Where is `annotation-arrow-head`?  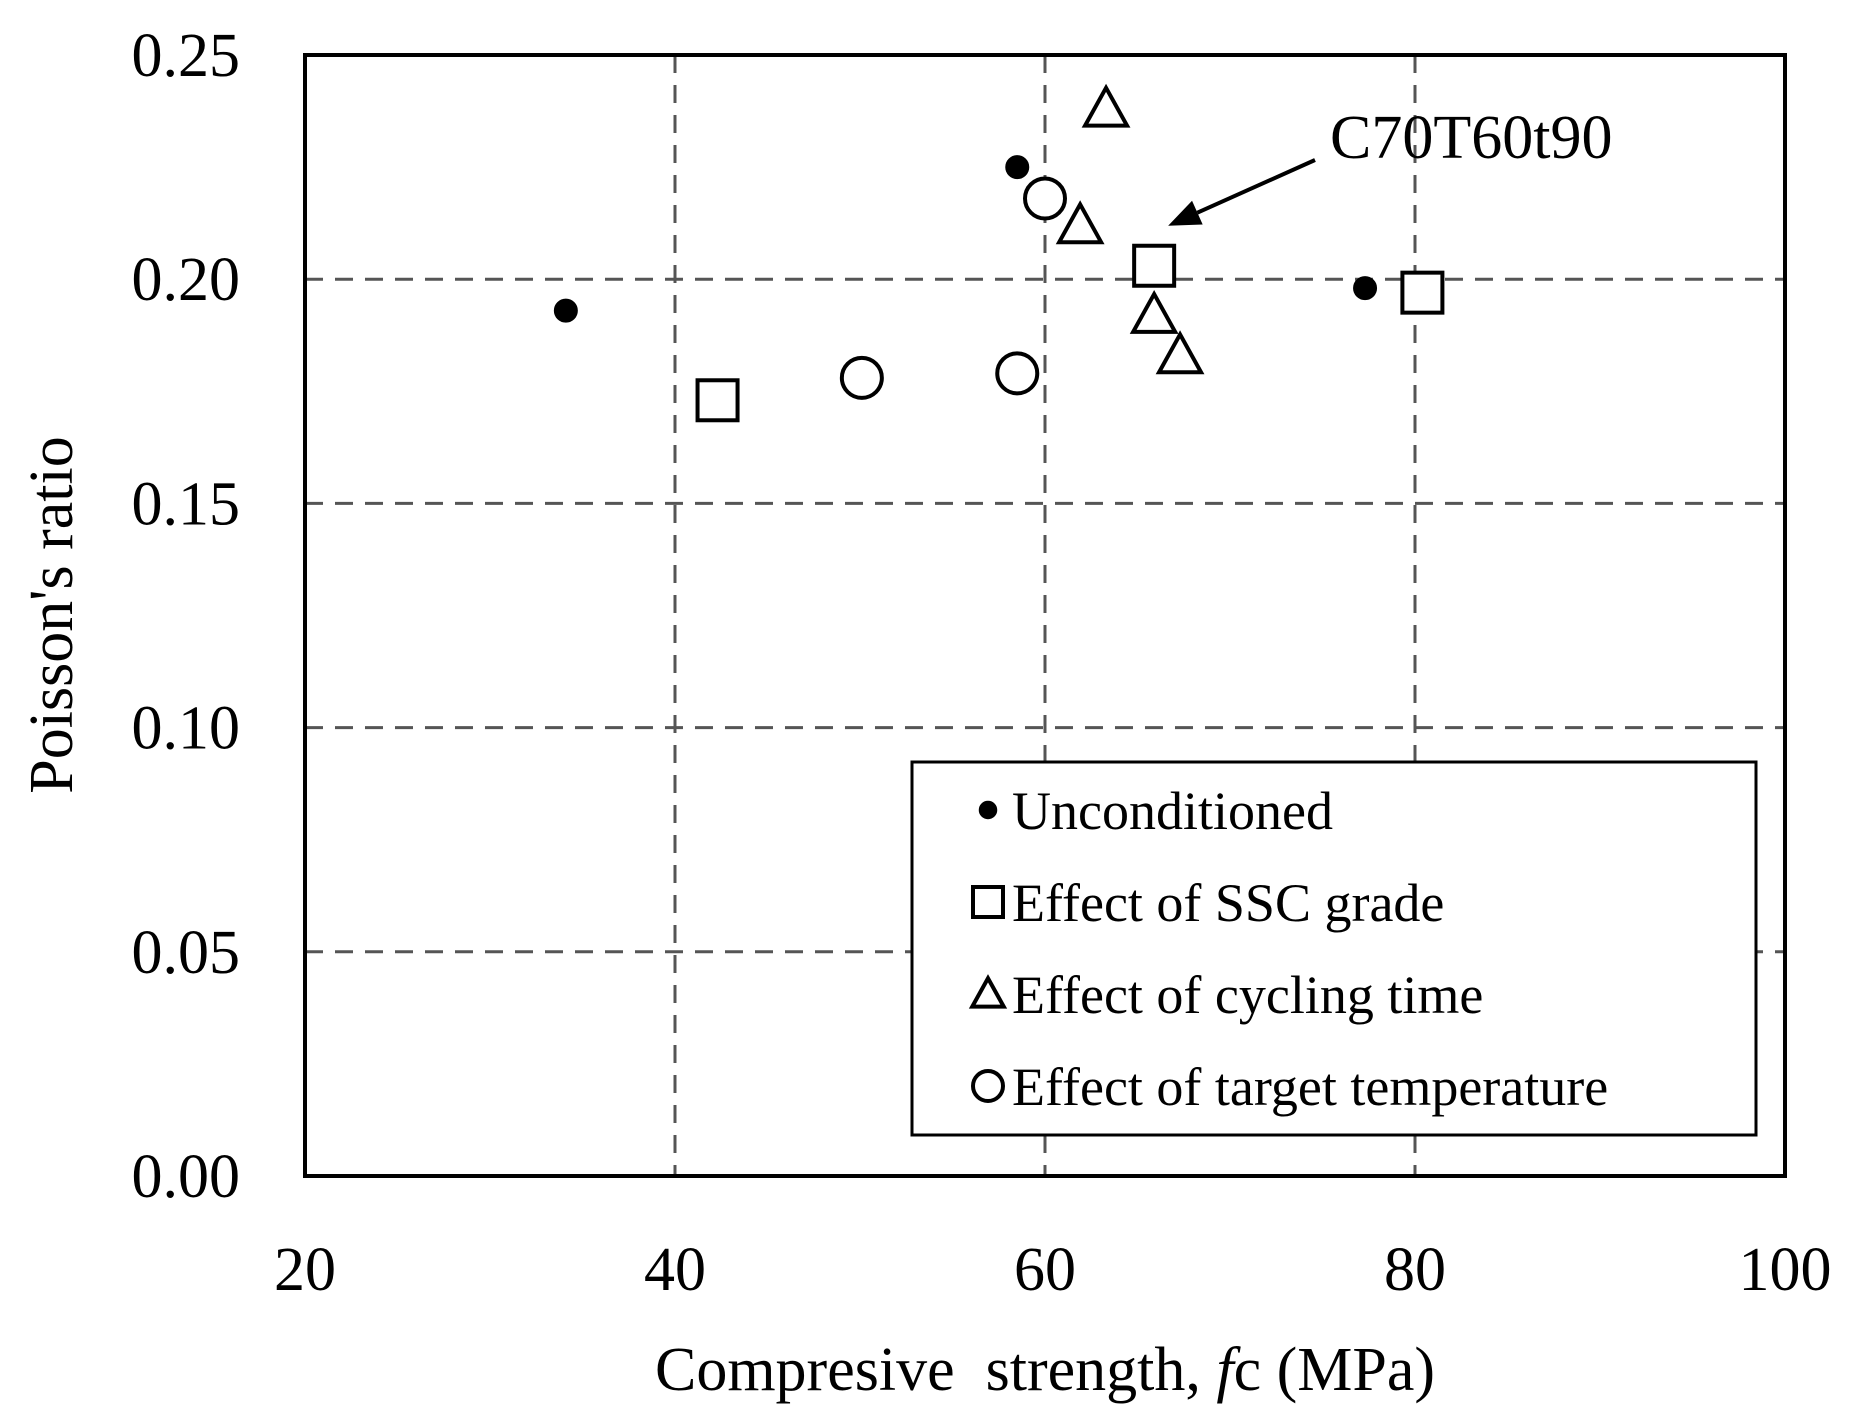
annotation-arrow-head is located at coordinates (1185, 213).